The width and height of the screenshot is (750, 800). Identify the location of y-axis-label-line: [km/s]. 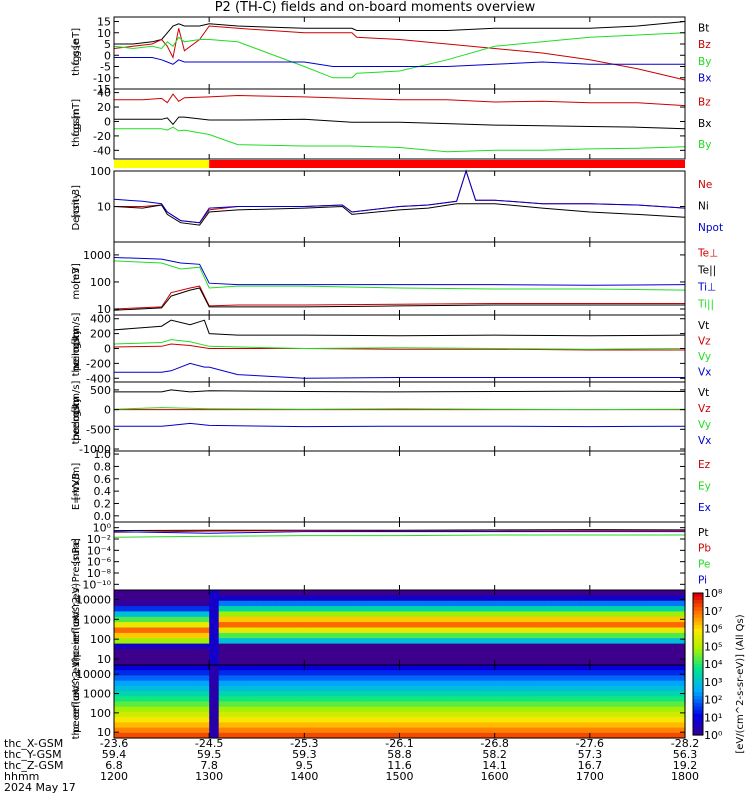
(76, 396).